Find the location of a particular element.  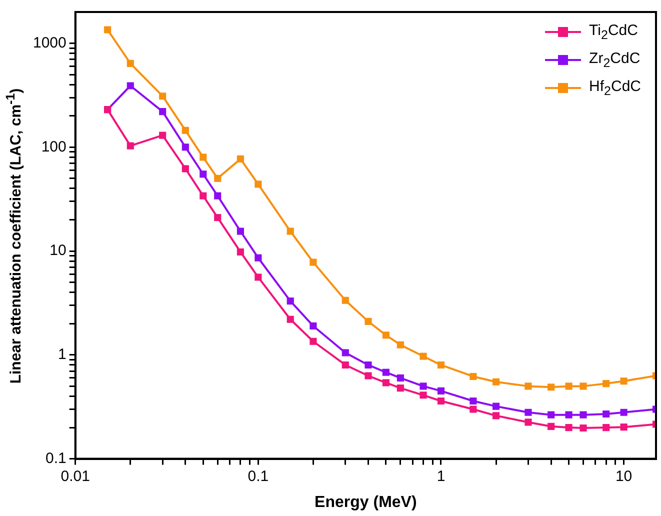

x-tick-label: 1 is located at coordinates (441, 476).